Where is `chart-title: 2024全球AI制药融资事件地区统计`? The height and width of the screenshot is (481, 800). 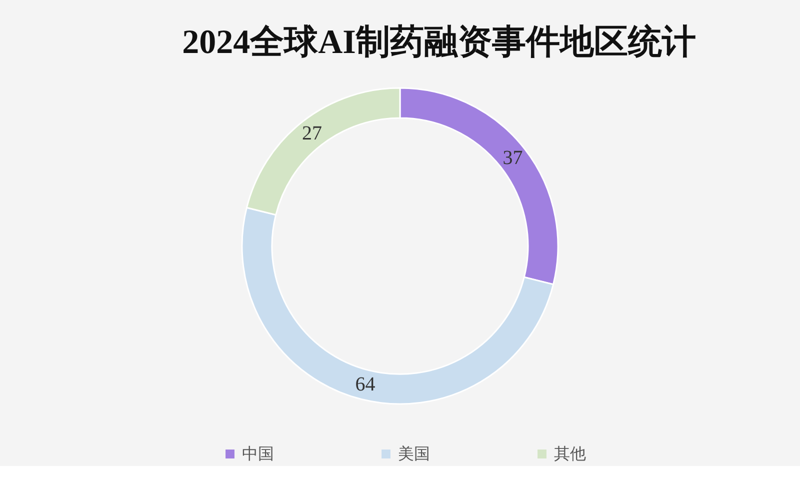 chart-title: 2024全球AI制药融资事件地区统计 is located at coordinates (439, 42).